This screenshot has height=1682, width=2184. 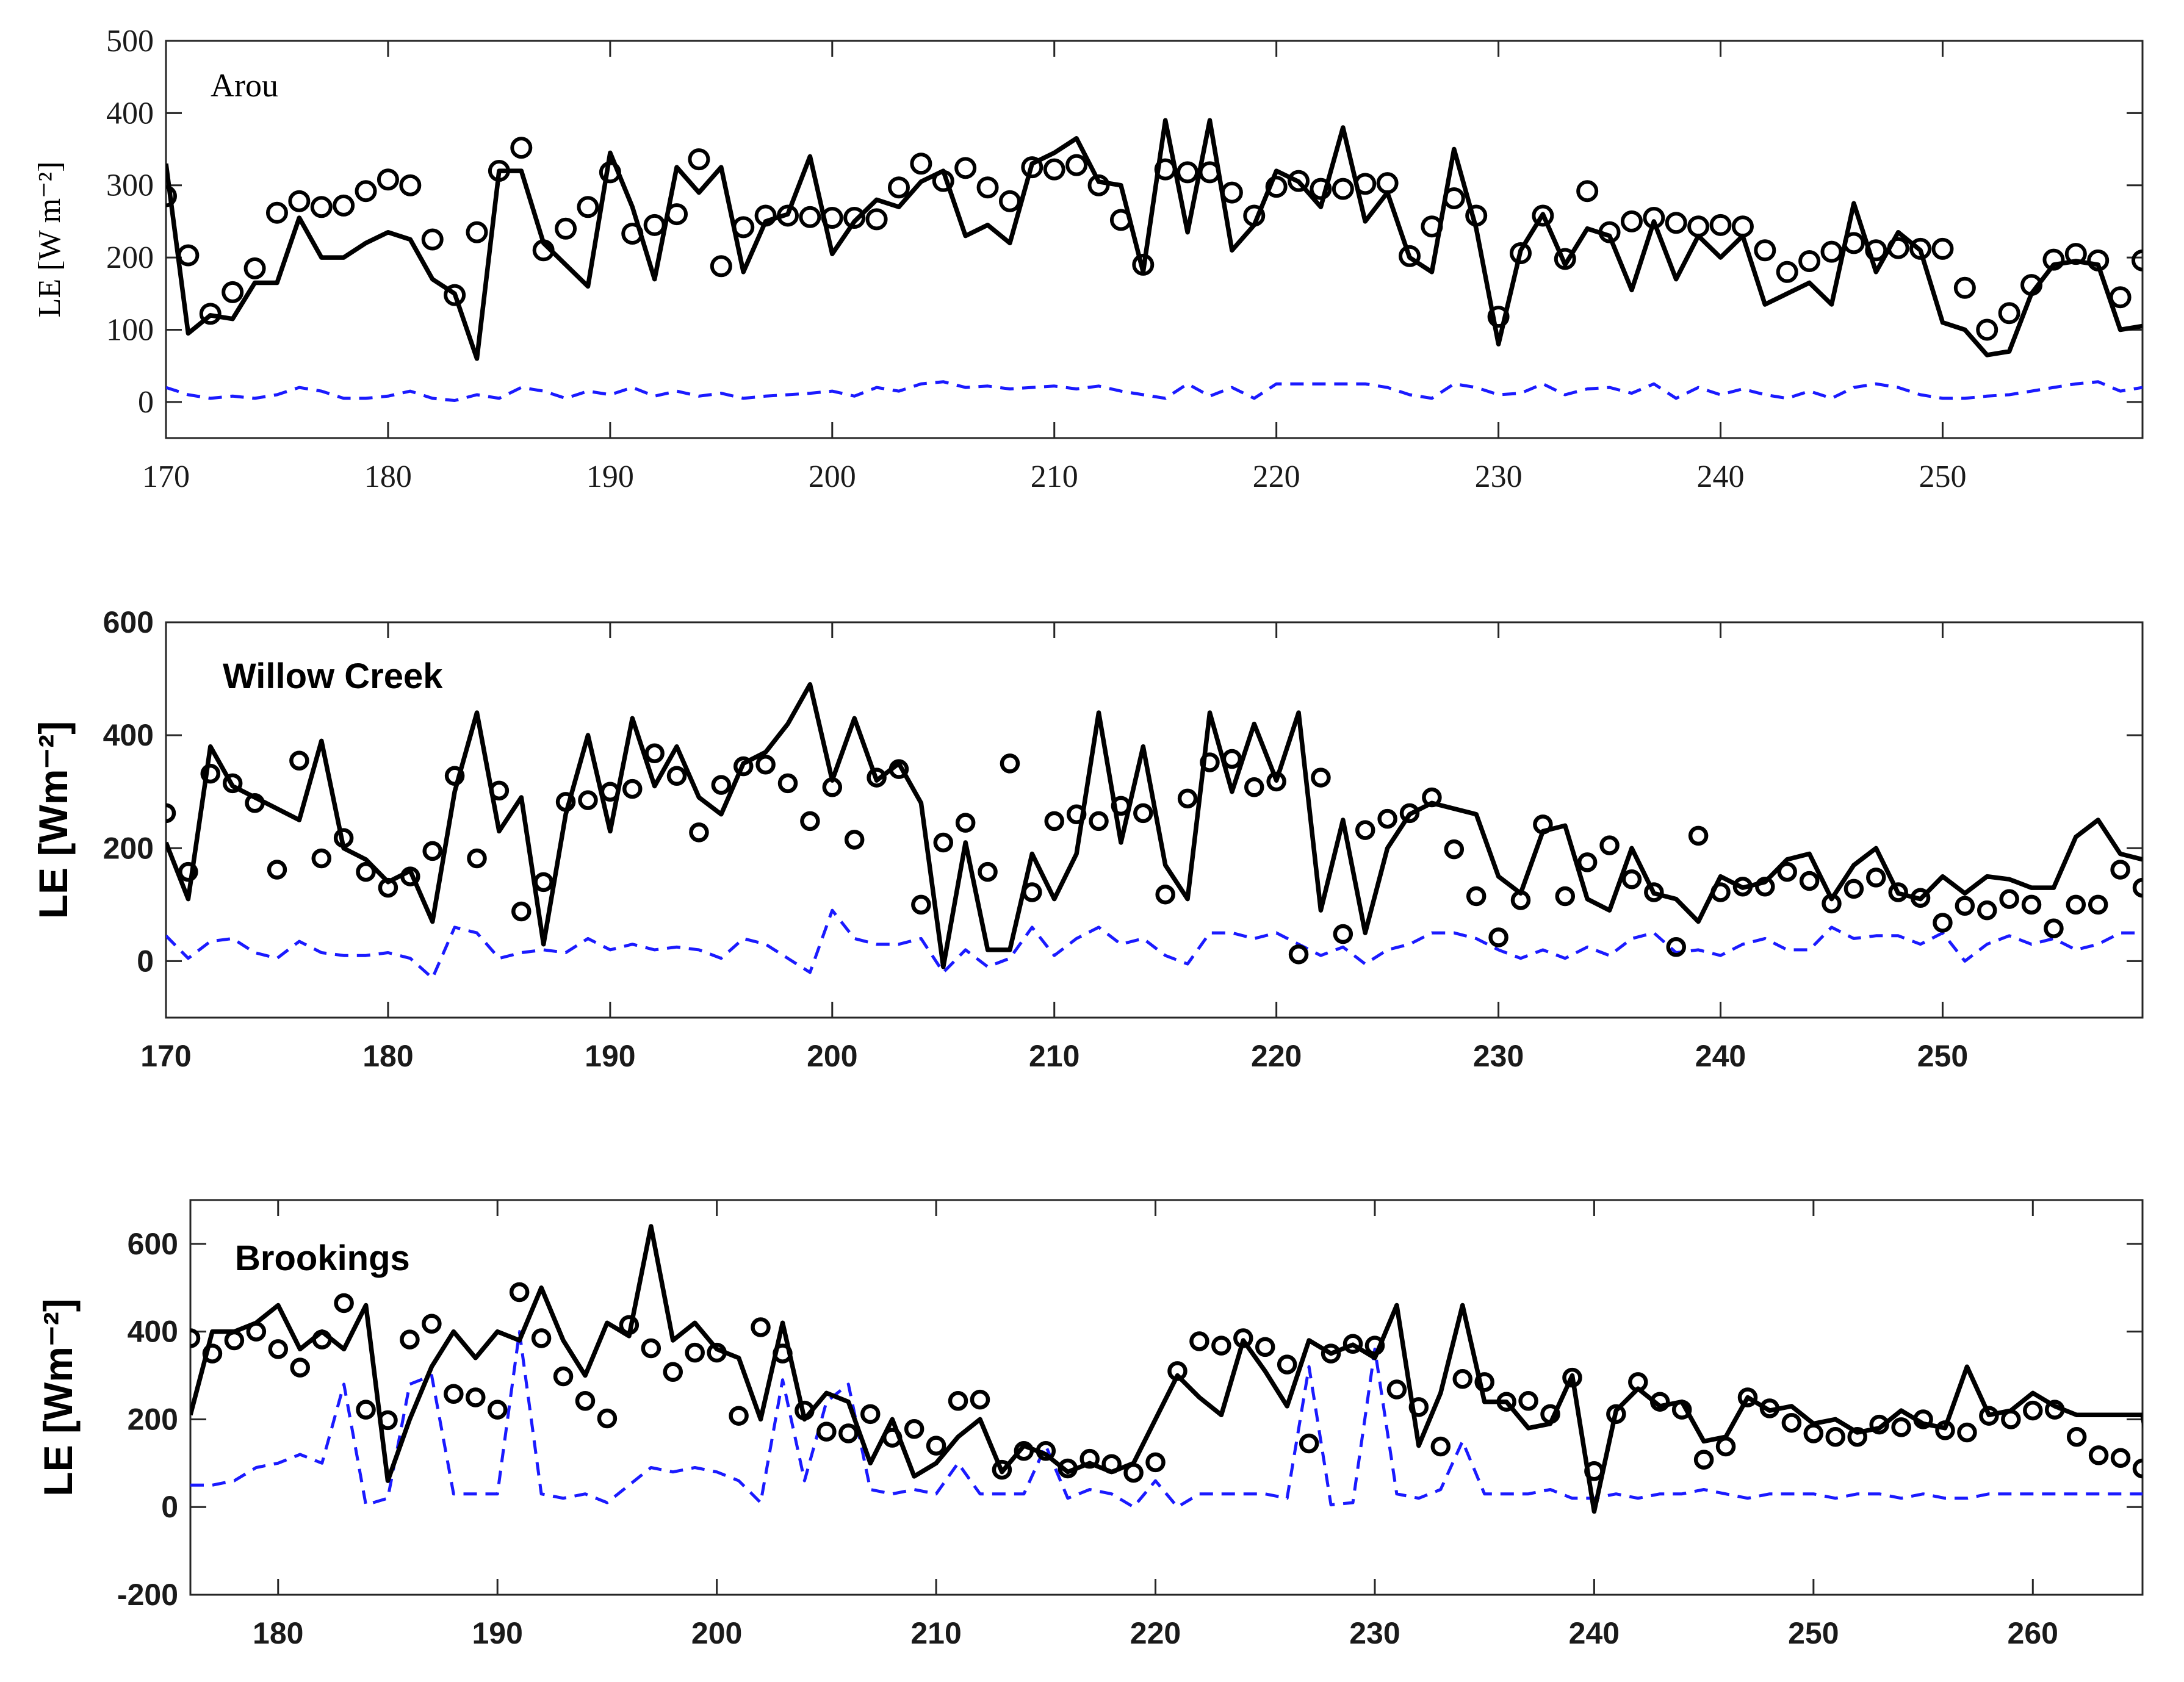 What do you see at coordinates (49, 240) in the screenshot?
I see `y-axis-label: LE [W m⁻²]` at bounding box center [49, 240].